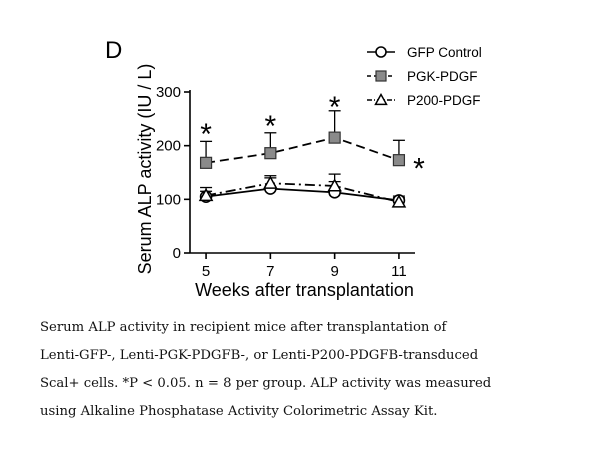 This screenshot has width=605, height=454. I want to click on x-tick-label: 11, so click(399, 271).